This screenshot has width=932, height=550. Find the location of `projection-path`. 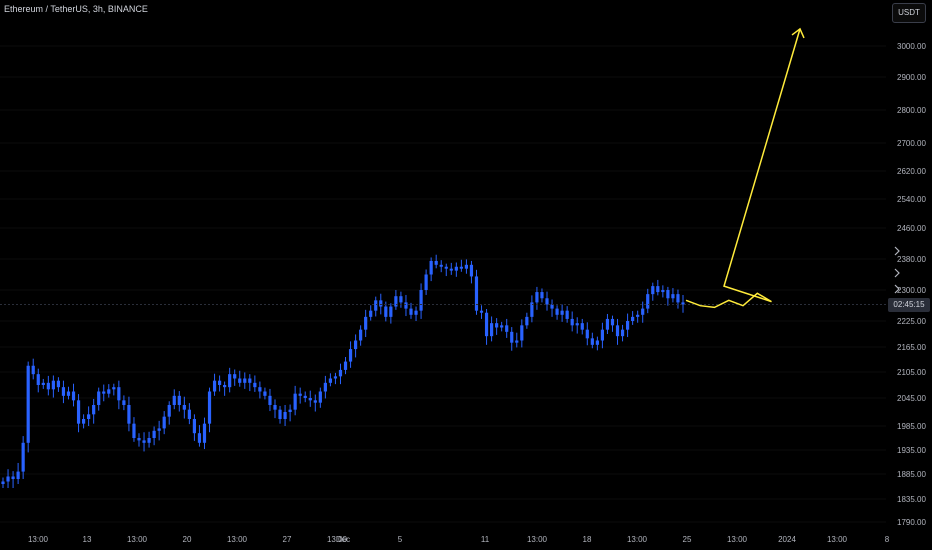

projection-path is located at coordinates (743, 168).